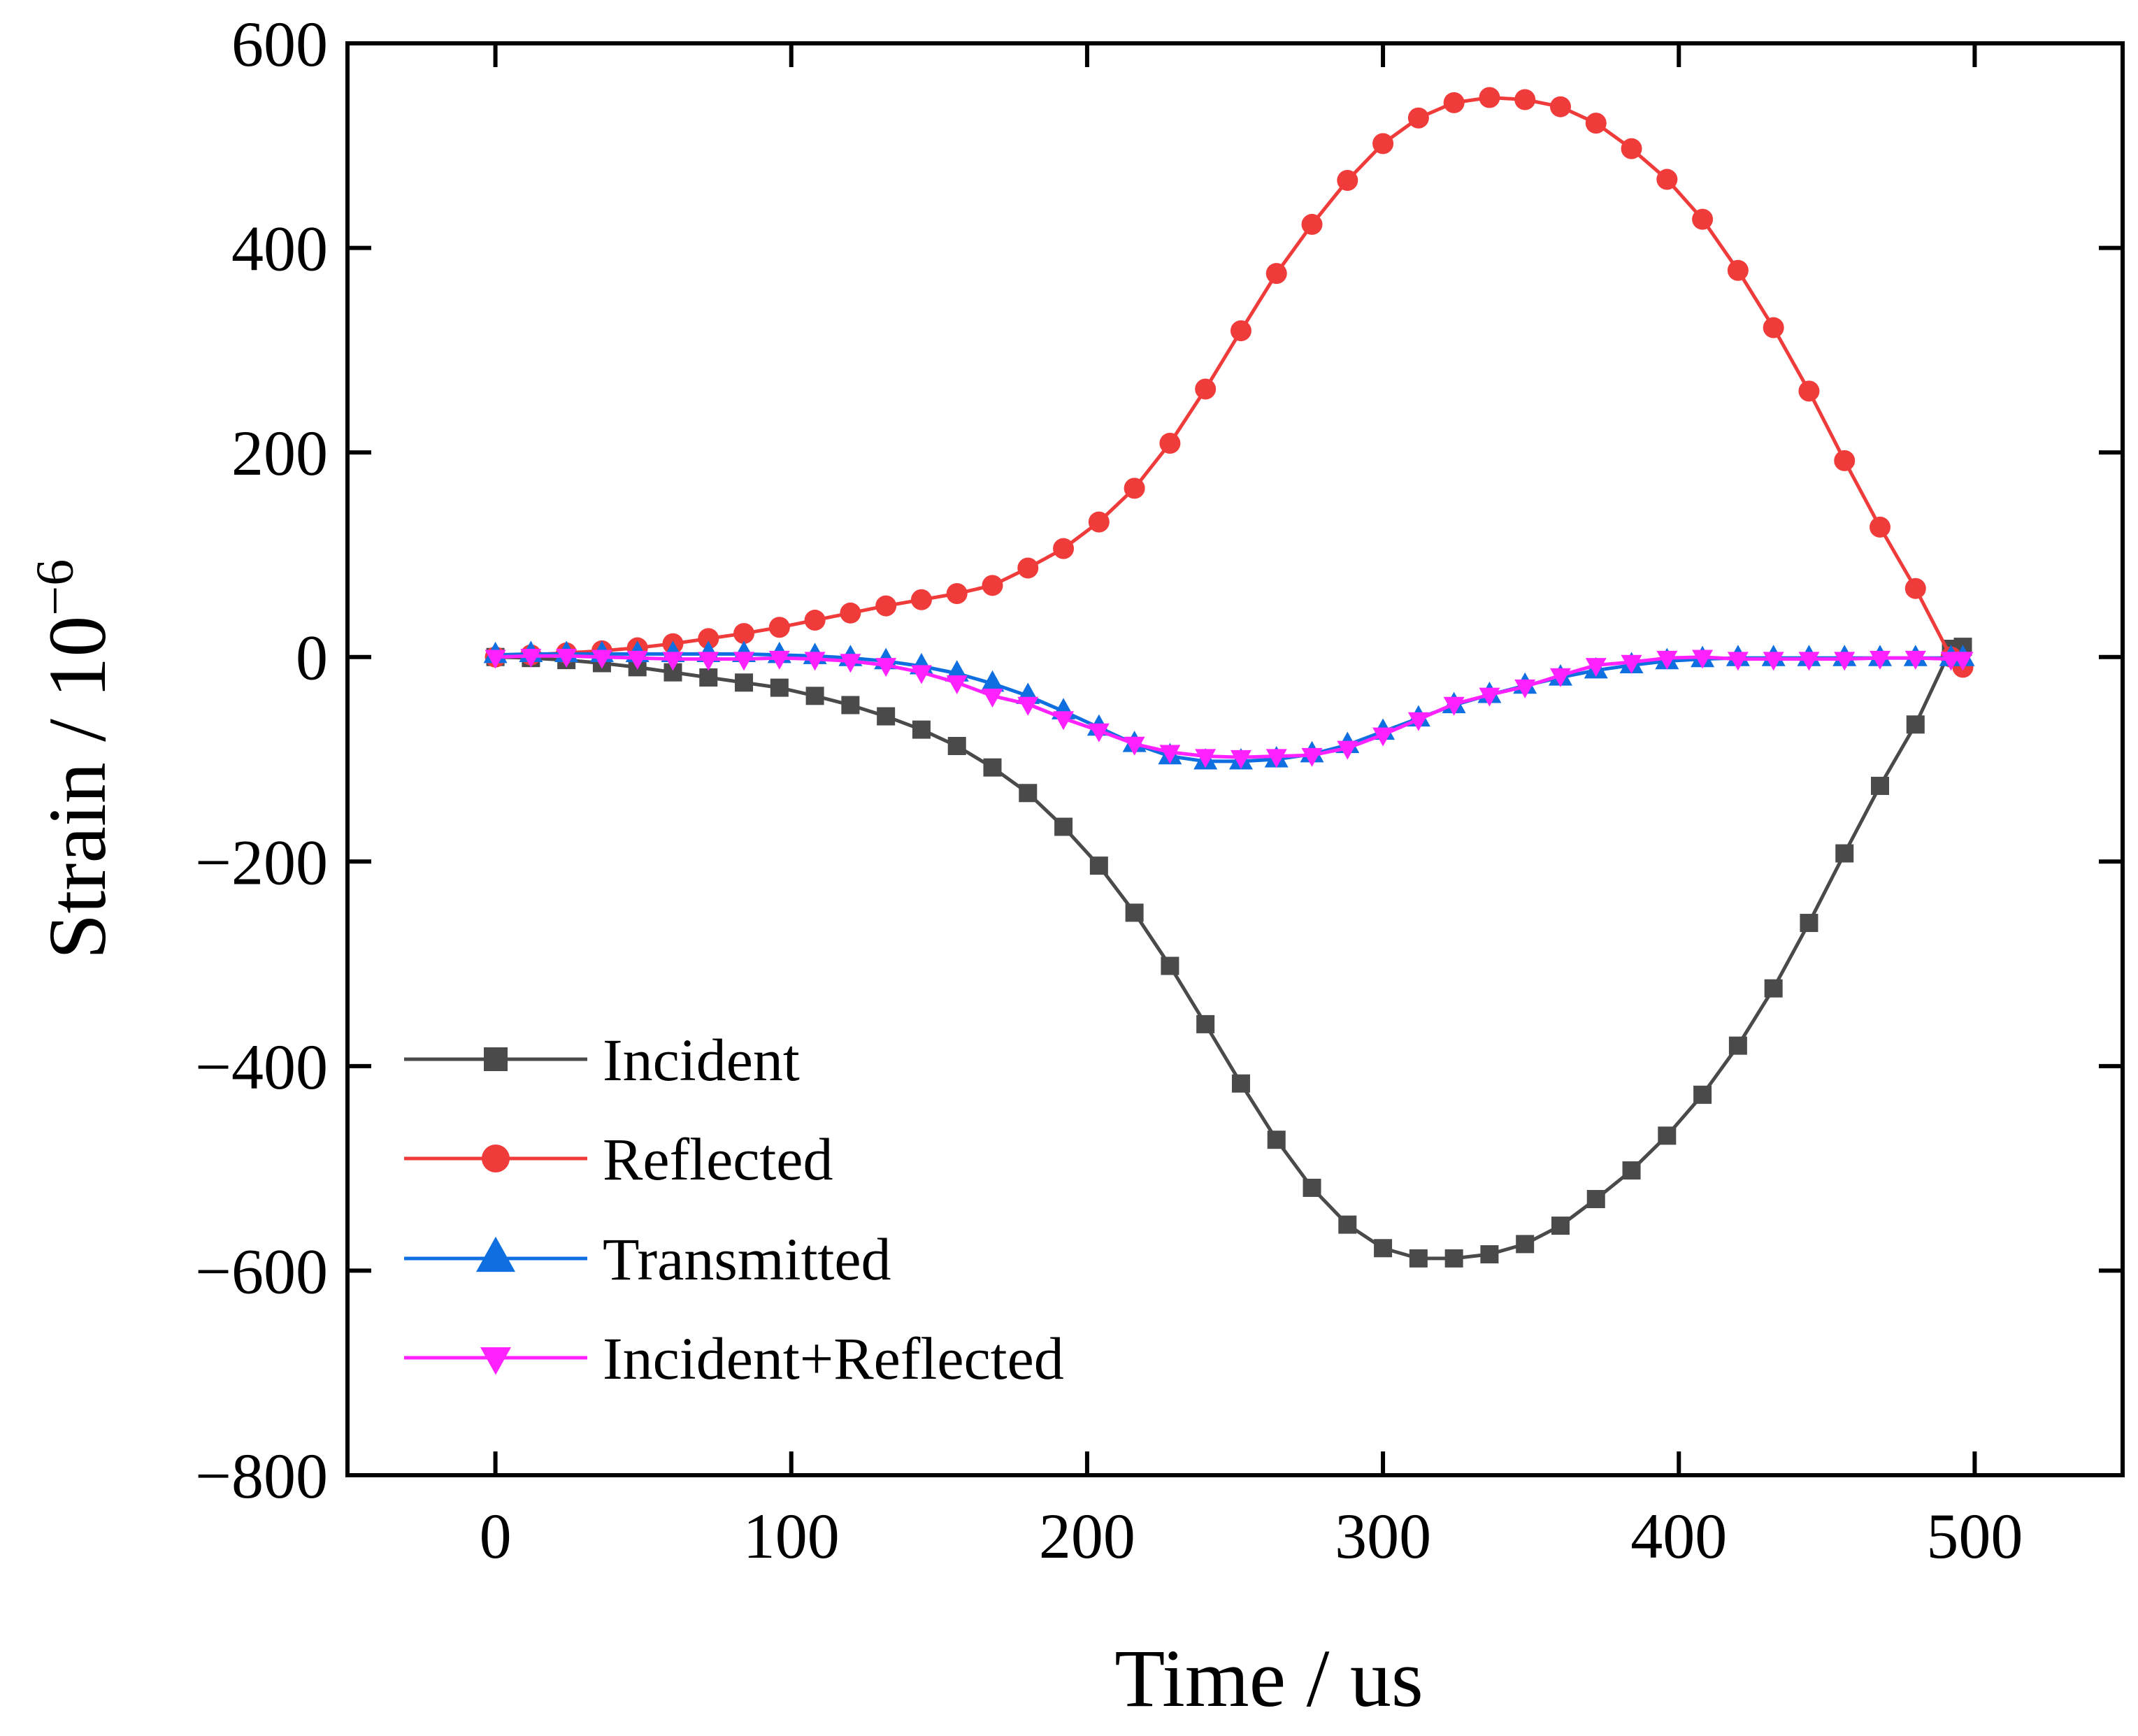 The image size is (2138, 1736). Describe the element at coordinates (312, 658) in the screenshot. I see `y-tick-label: 0` at that location.